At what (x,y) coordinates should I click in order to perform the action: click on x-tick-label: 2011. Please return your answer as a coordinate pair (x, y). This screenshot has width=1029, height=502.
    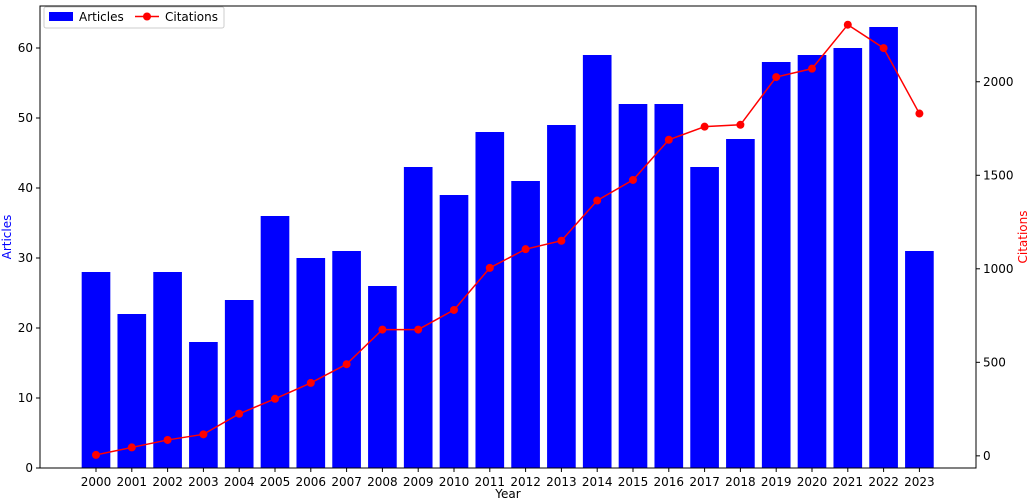
    Looking at the image, I should click on (490, 482).